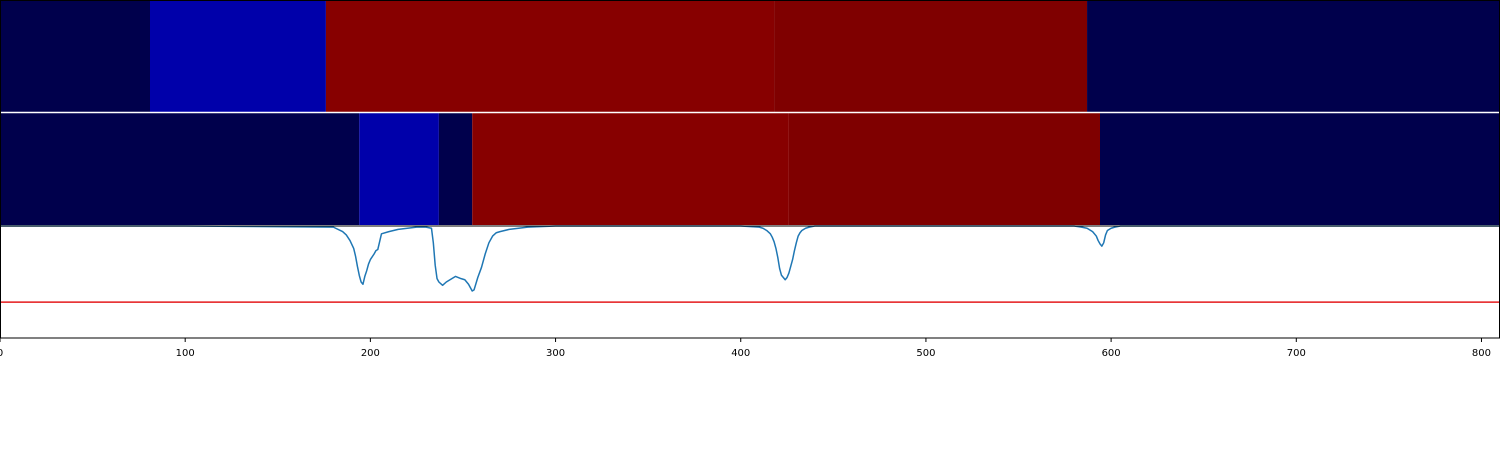  What do you see at coordinates (1481, 353) in the screenshot?
I see `x-tick-label-800: 800` at bounding box center [1481, 353].